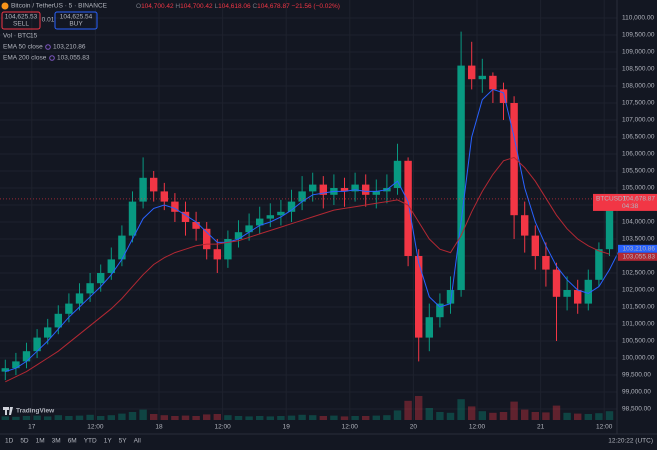  I want to click on x-tick-label: 17, so click(32, 427).